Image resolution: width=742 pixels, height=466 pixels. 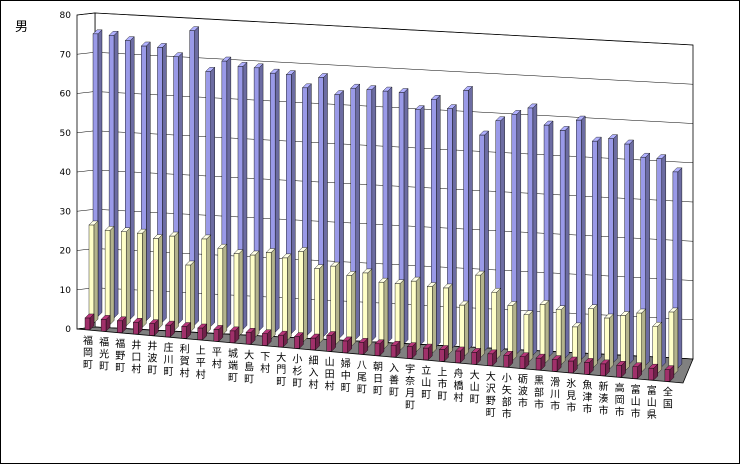 What do you see at coordinates (185, 362) in the screenshot?
I see `x-category-label: 利賀村` at bounding box center [185, 362].